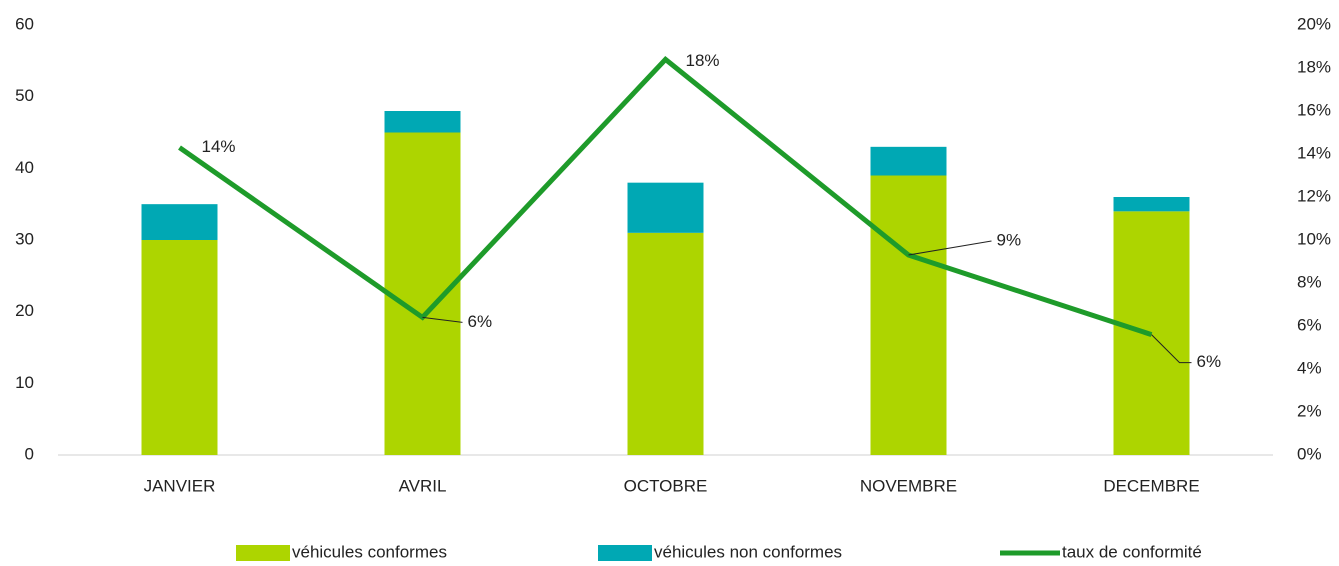 The height and width of the screenshot is (566, 1339). I want to click on y-tick-label: 10, so click(24, 382).